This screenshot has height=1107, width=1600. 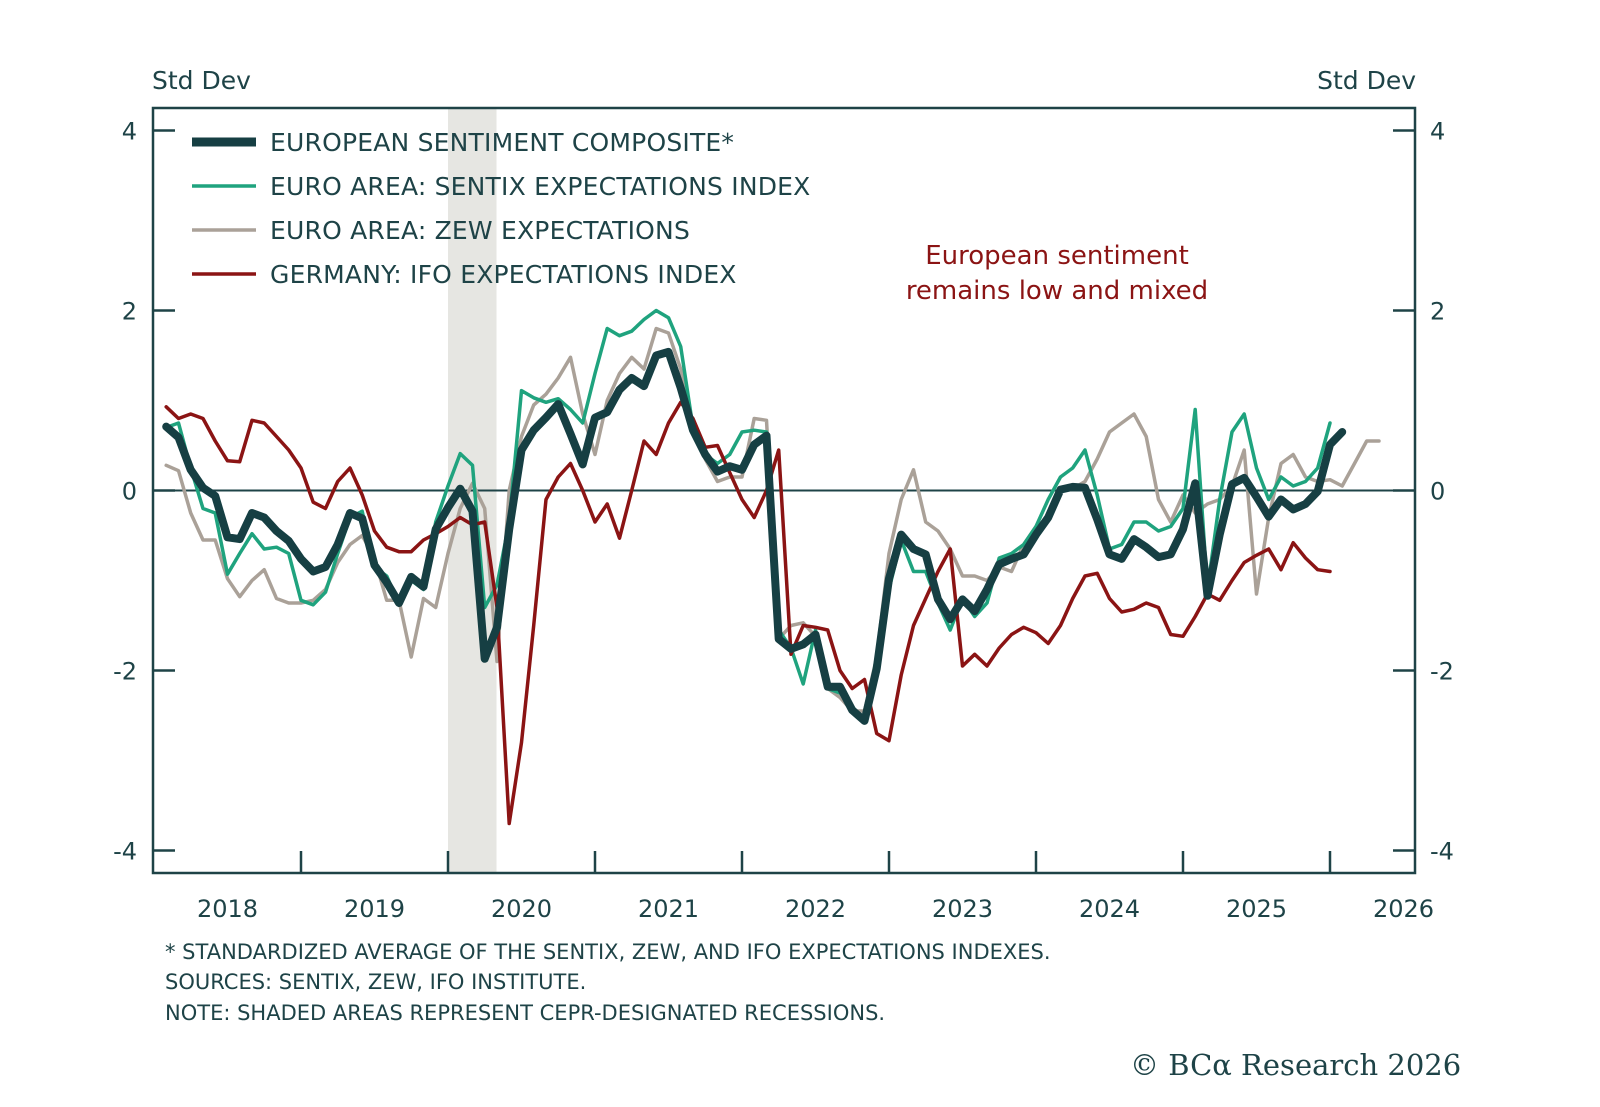 I want to click on y-tick-label-right: 0, so click(x=1437, y=492).